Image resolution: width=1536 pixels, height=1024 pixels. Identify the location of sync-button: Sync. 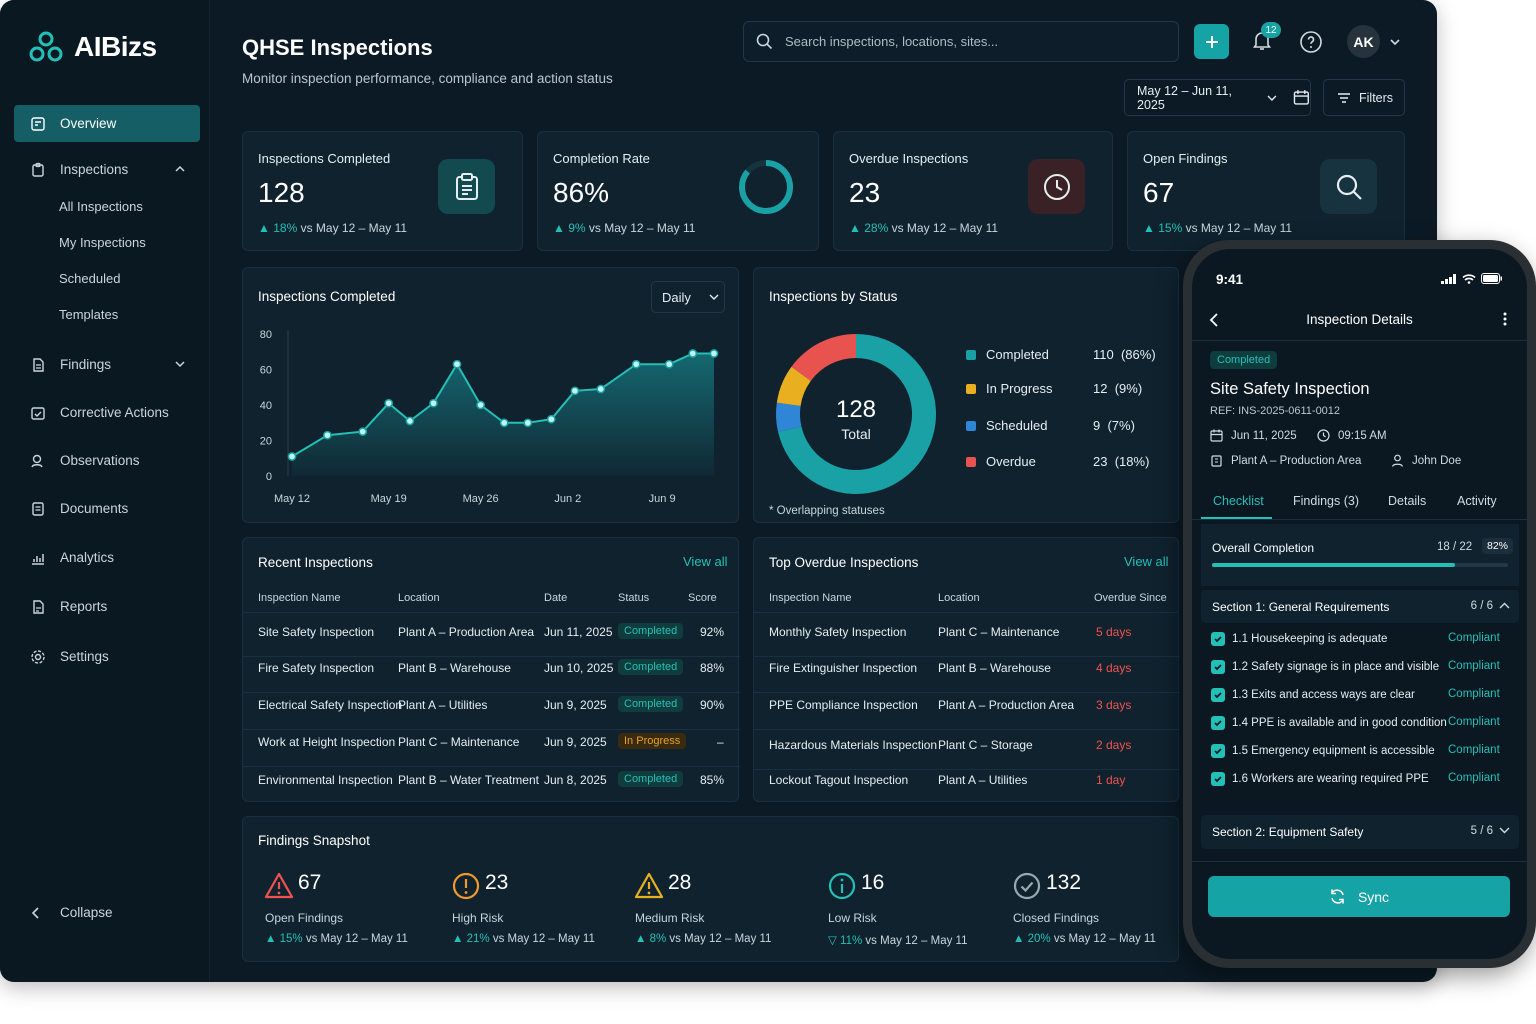
(1359, 896).